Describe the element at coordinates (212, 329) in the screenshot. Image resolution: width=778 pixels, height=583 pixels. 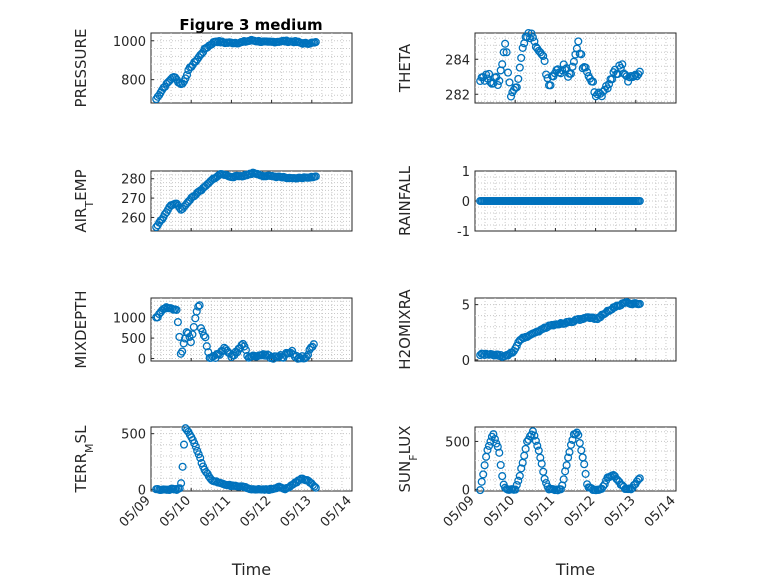
I see `subplot-mixdepth: 0 500 1000 MIXDEPTH` at that location.